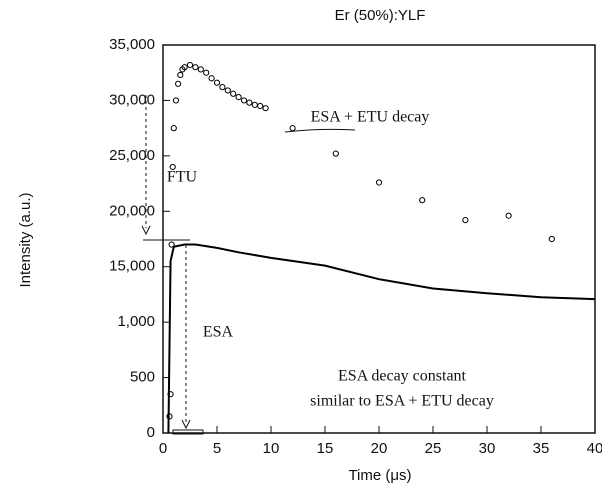 Image resolution: width=602 pixels, height=487 pixels. What do you see at coordinates (136, 321) in the screenshot?
I see `y-tick-label: 1,000` at bounding box center [136, 321].